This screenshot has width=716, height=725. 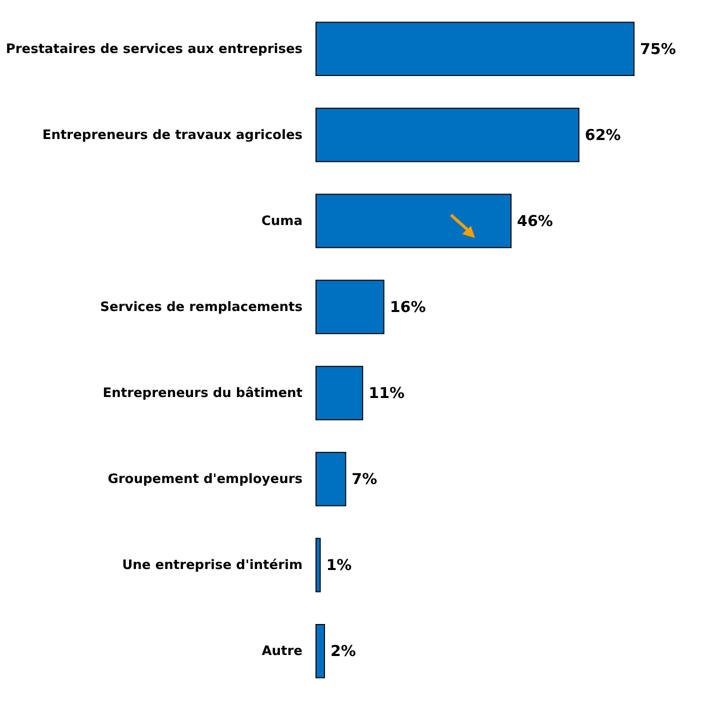 I want to click on data-label: 2%, so click(x=343, y=651).